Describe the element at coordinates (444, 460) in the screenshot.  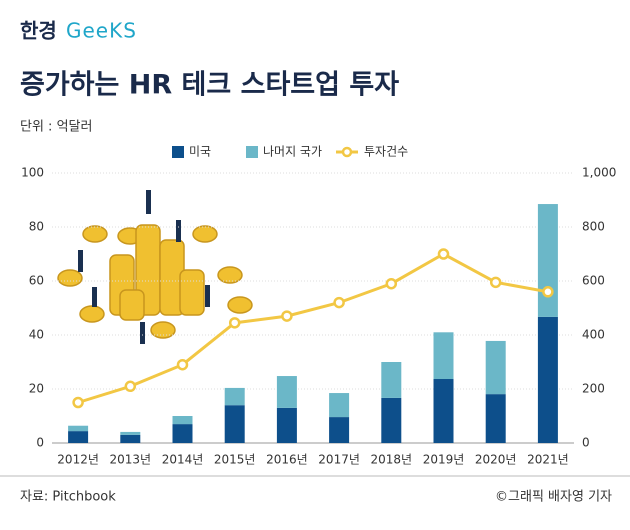
I see `x-tick-label: 2019년` at that location.